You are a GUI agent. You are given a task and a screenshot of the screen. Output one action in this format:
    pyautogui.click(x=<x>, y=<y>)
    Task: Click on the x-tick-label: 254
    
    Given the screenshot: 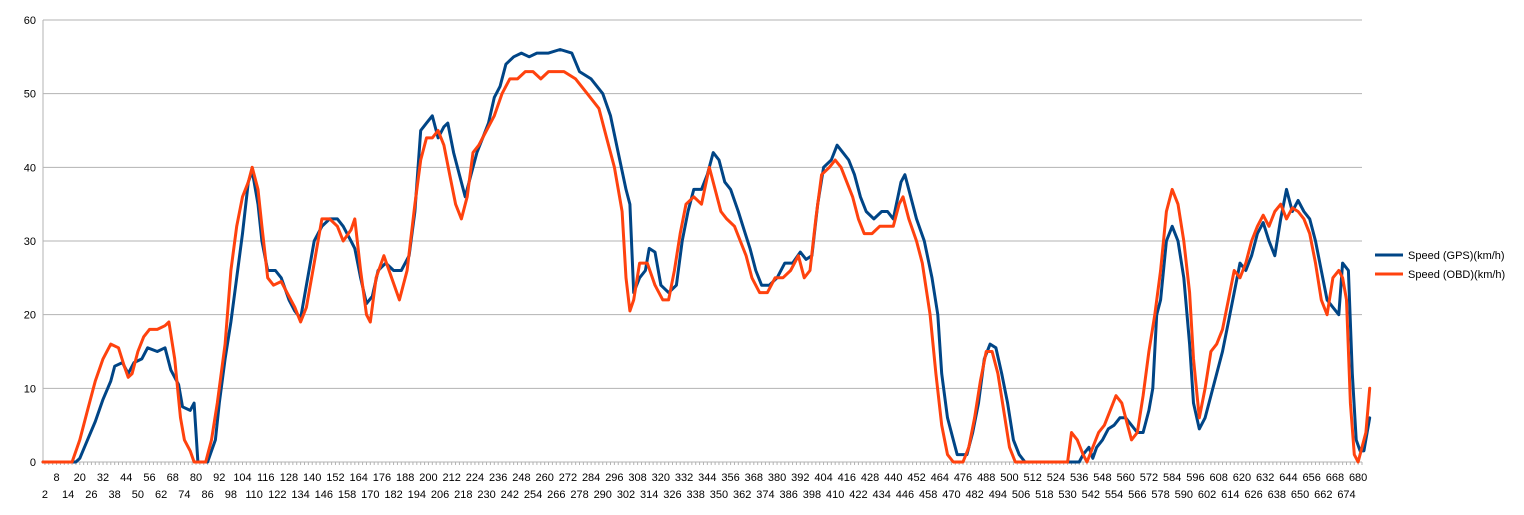 What is the action you would take?
    pyautogui.click(x=533, y=495)
    